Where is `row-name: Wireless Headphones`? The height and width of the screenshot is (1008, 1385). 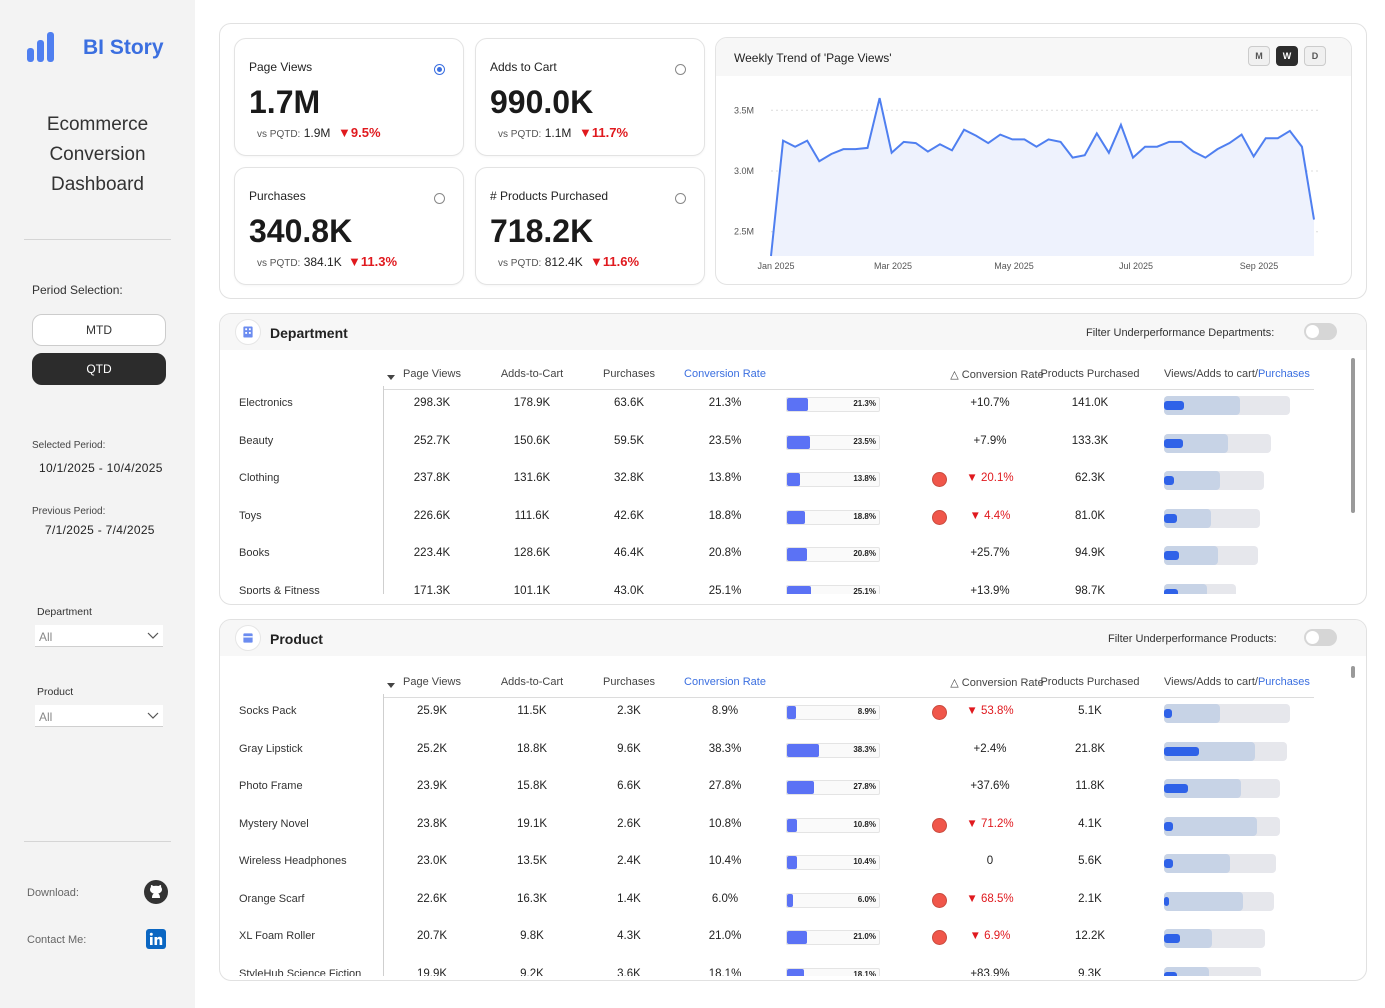
row-name: Wireless Headphones is located at coordinates (293, 861).